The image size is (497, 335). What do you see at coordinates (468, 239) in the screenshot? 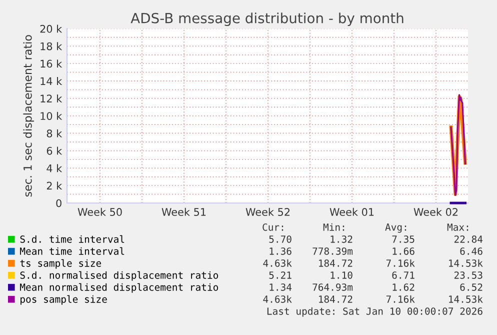
I see `text: 22.84` at bounding box center [468, 239].